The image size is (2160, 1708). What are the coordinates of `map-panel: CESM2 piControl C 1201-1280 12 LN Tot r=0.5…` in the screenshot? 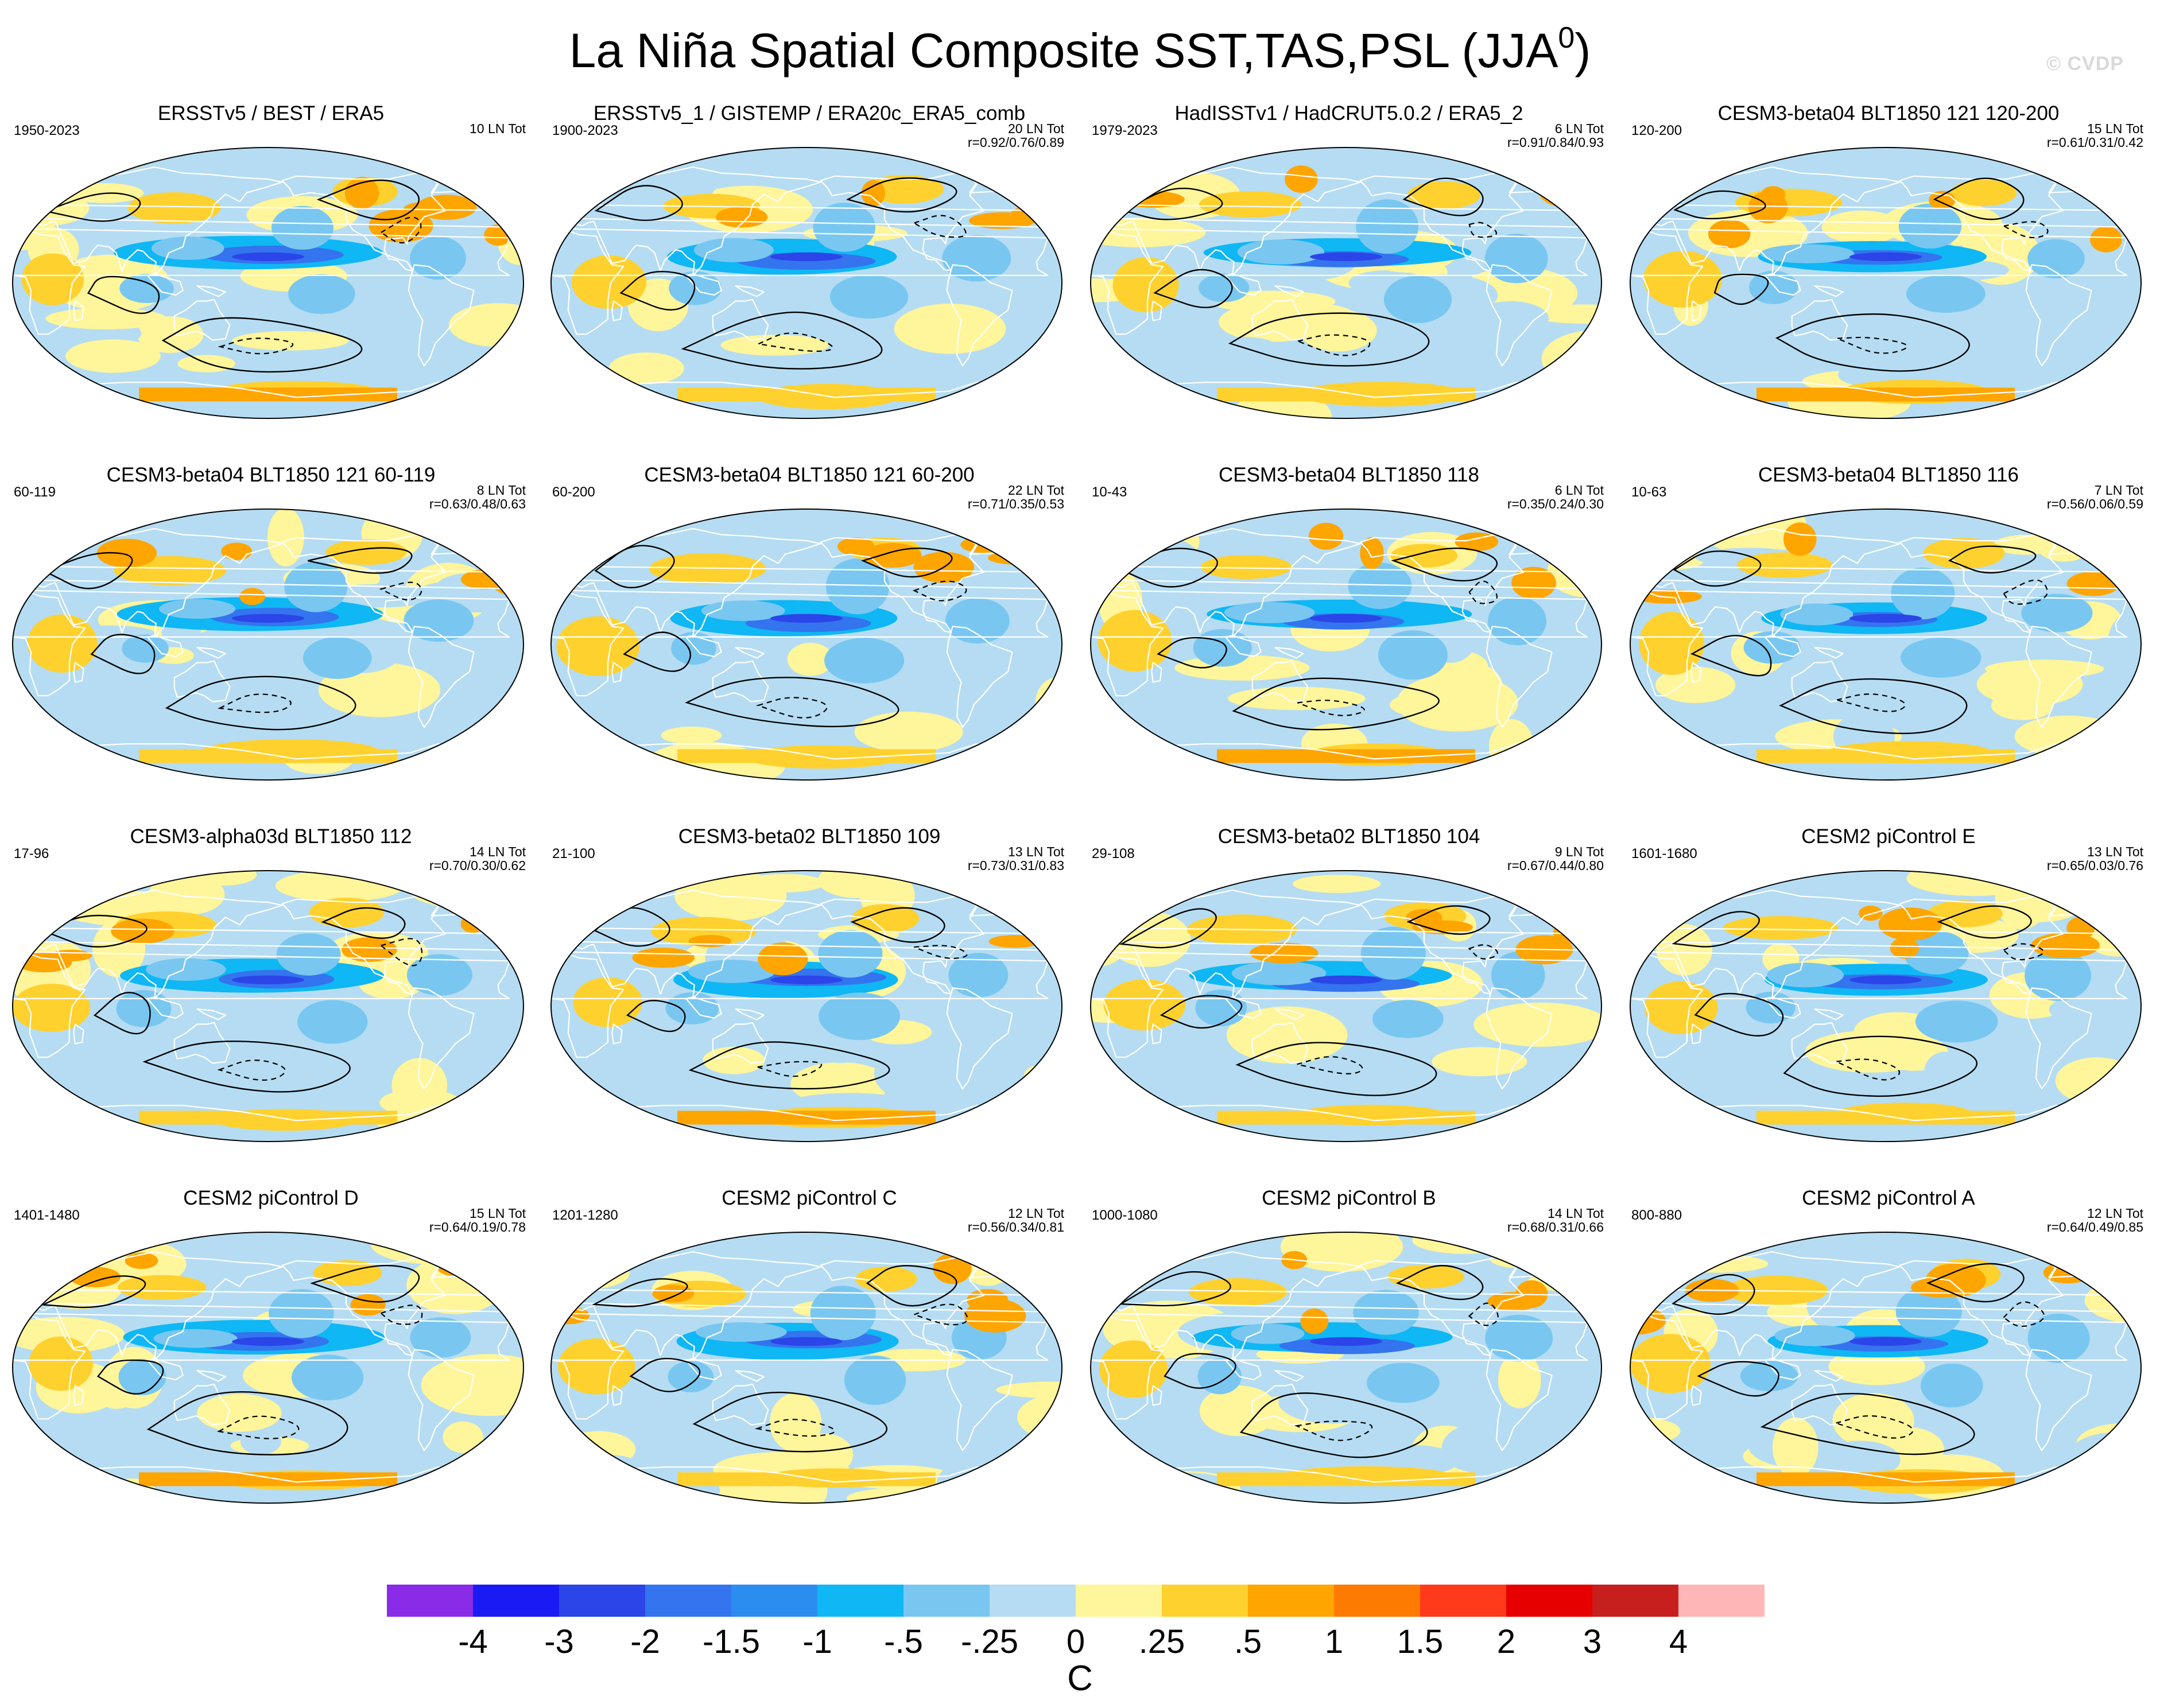 It's located at (809, 1369).